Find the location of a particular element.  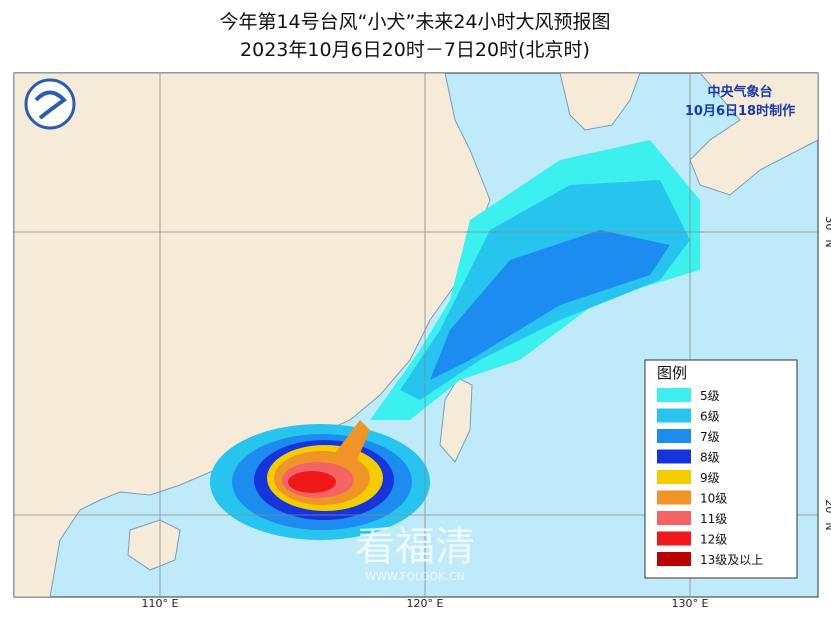

legend-label: 12级 is located at coordinates (713, 540).